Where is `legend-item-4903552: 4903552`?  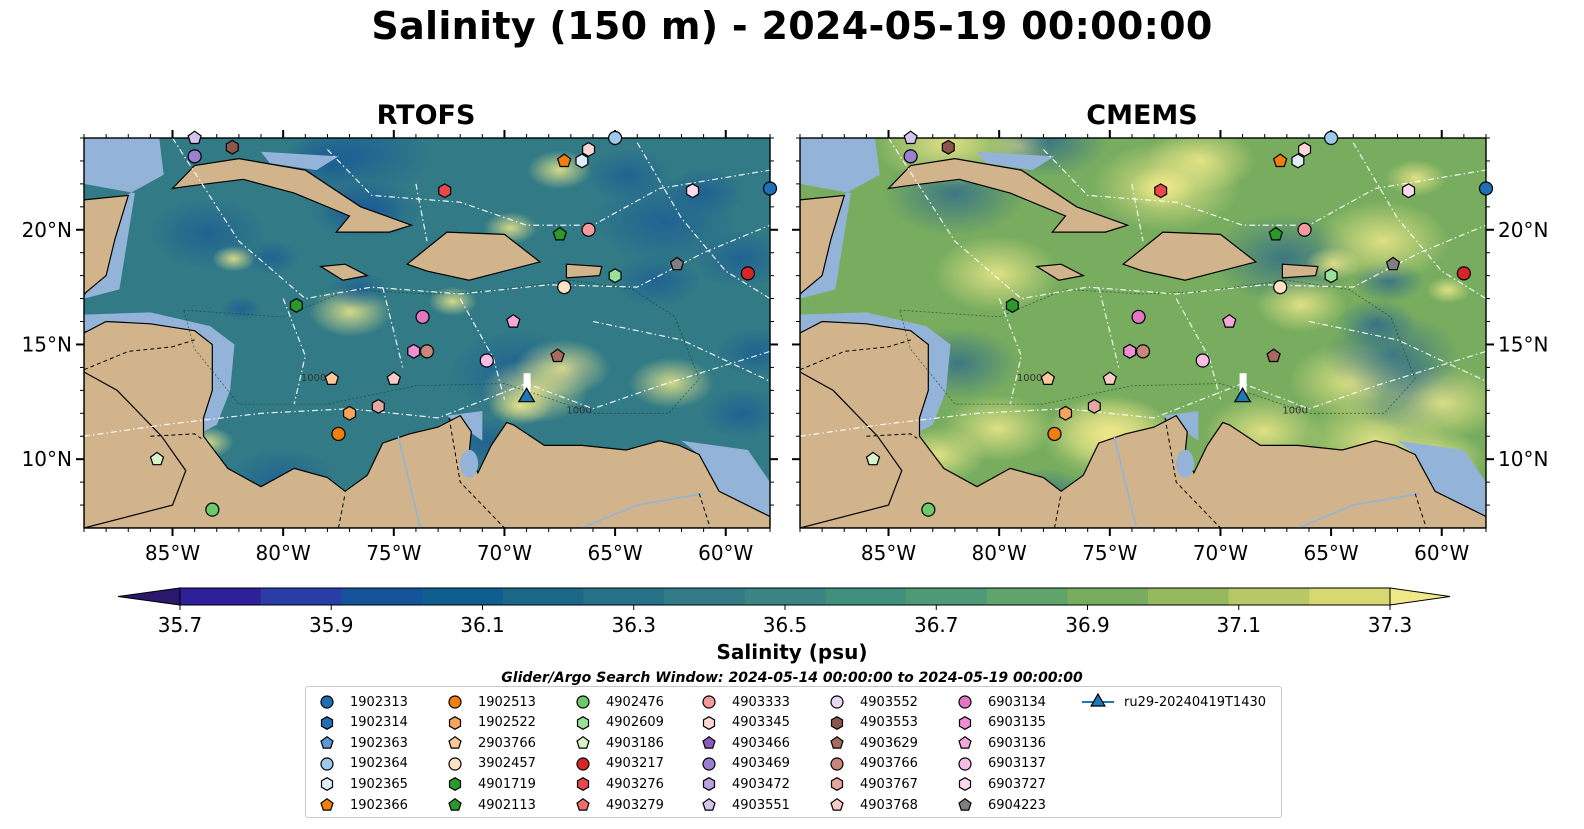 legend-item-4903552: 4903552 is located at coordinates (873, 702).